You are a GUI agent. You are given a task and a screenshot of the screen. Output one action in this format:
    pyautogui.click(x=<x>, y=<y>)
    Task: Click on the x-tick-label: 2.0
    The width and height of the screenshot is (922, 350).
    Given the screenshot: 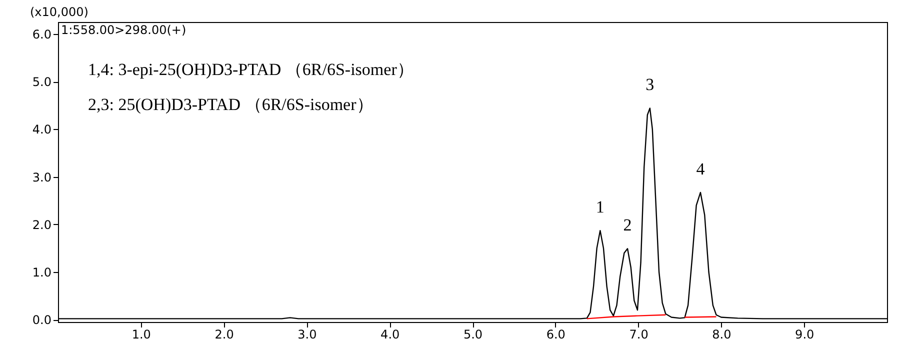 What is the action you would take?
    pyautogui.click(x=224, y=335)
    